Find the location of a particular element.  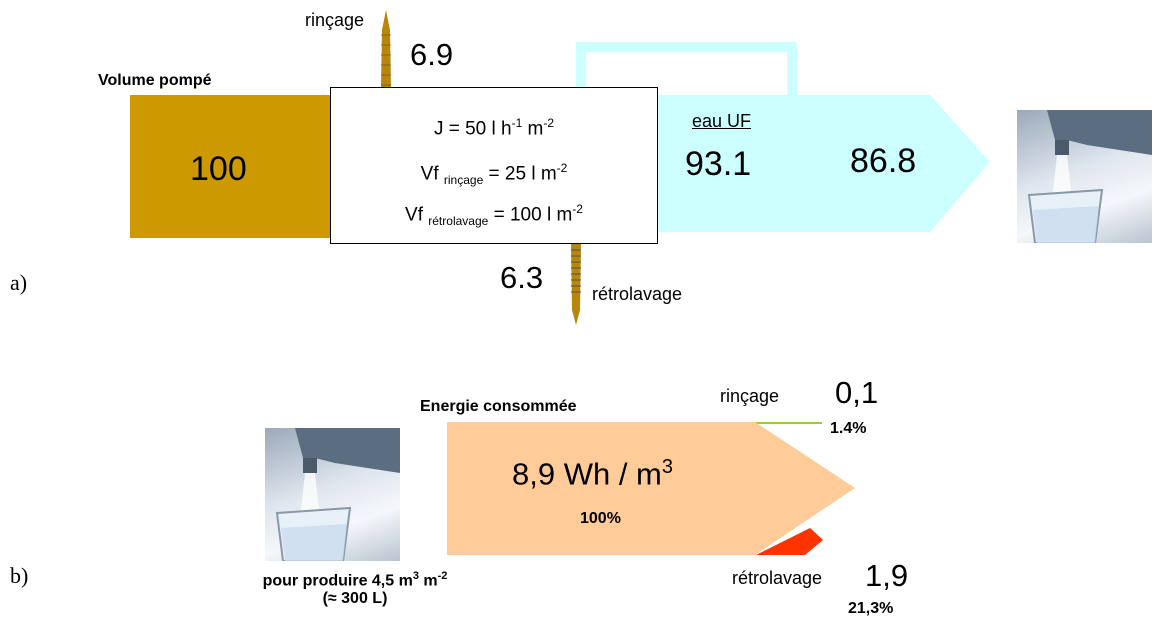

inflow-bar is located at coordinates (235, 166).